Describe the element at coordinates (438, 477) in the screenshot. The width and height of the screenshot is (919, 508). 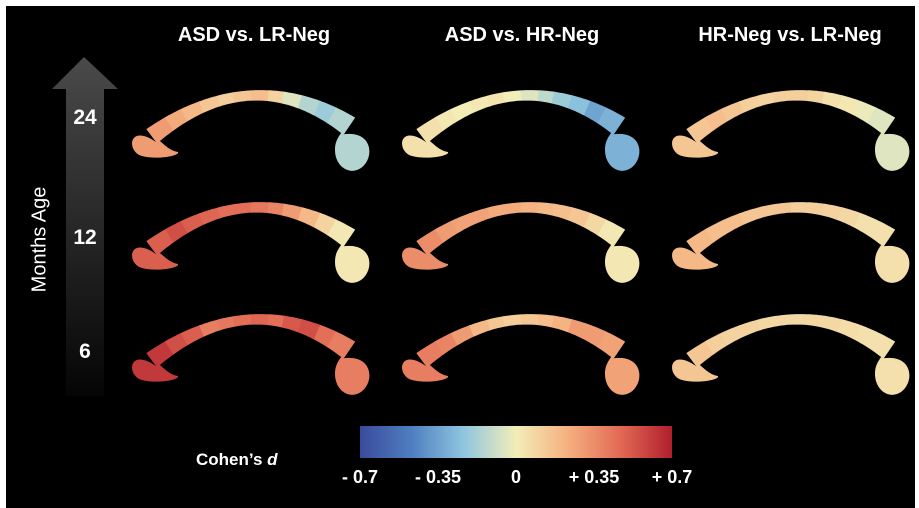
I see `colorbar-tick-neg-0.35: - 0.35` at that location.